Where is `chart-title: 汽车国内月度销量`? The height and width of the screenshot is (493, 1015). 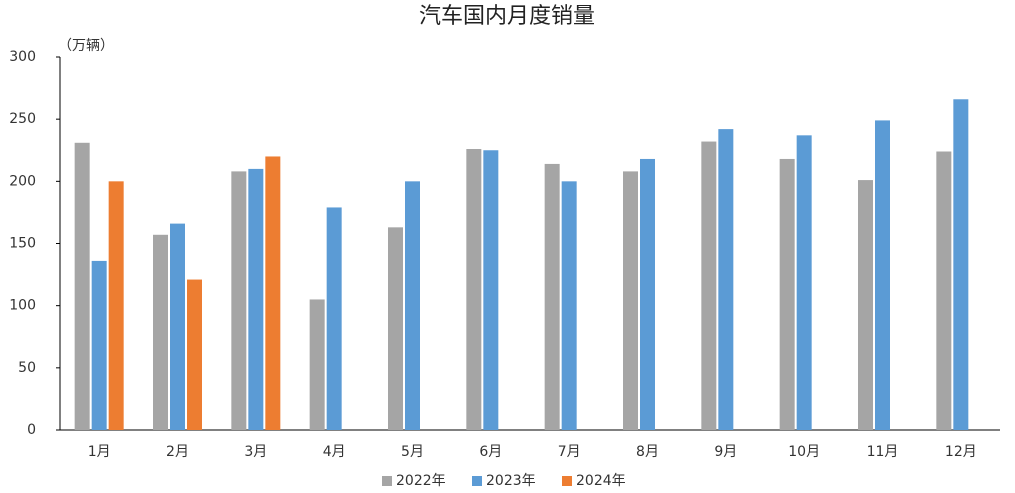 chart-title: 汽车国内月度销量 is located at coordinates (507, 16).